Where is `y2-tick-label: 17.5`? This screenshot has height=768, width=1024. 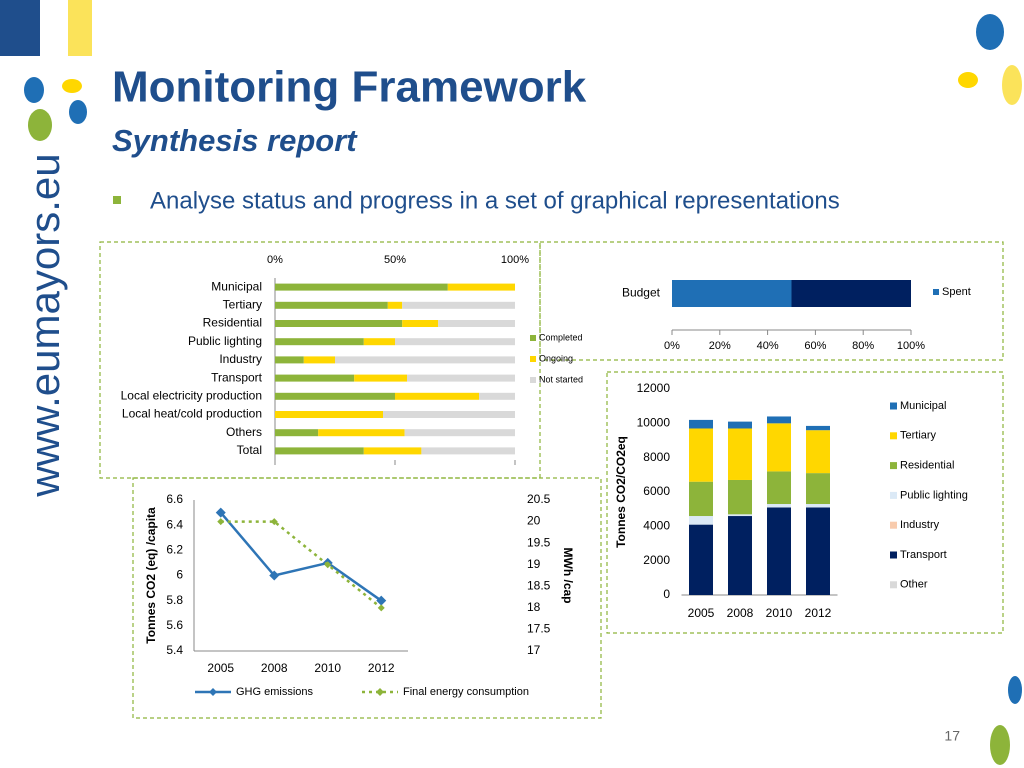 y2-tick-label: 17.5 is located at coordinates (539, 629).